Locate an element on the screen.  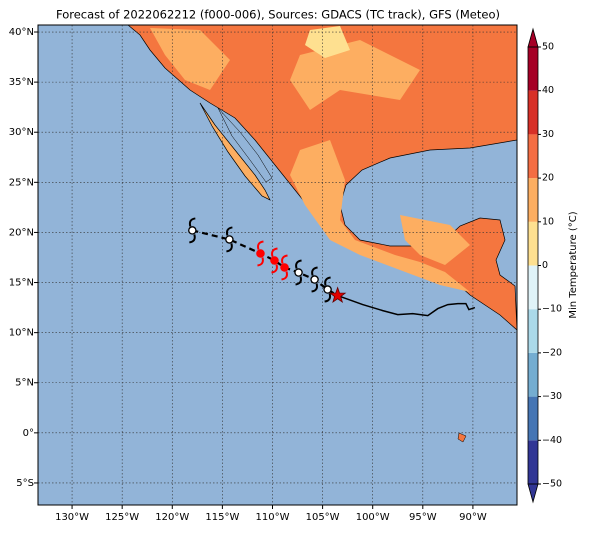
x-tick-label: 115°W is located at coordinates (222, 517).